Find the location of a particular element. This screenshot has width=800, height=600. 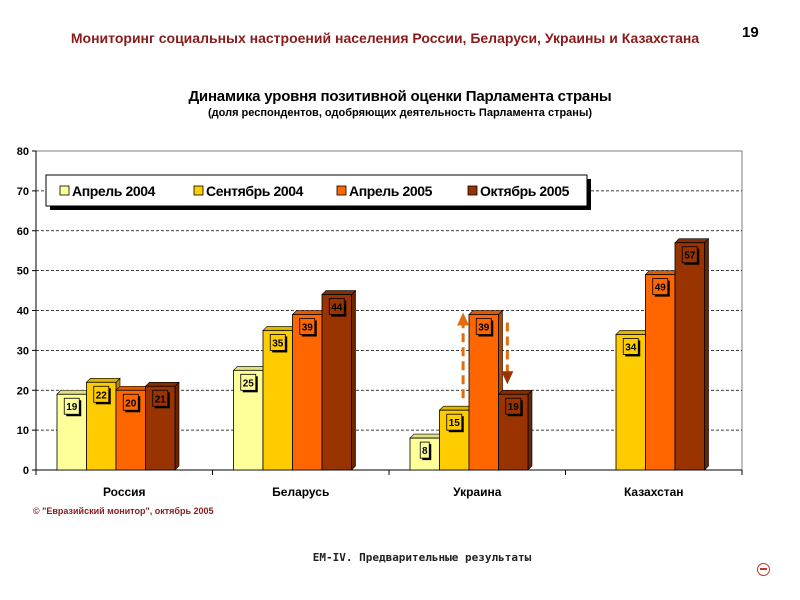

y-tick-label: 70 is located at coordinates (23, 192).